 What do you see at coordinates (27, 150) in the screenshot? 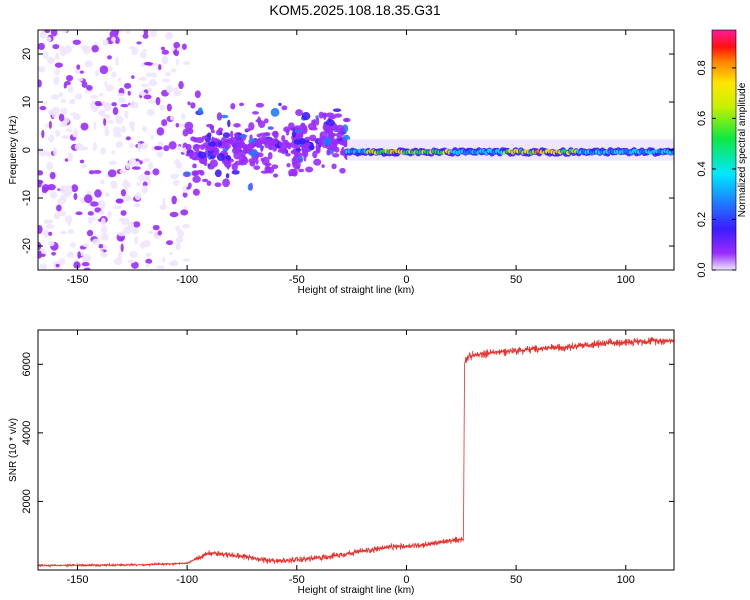
I see `y-tick-label: 0` at bounding box center [27, 150].